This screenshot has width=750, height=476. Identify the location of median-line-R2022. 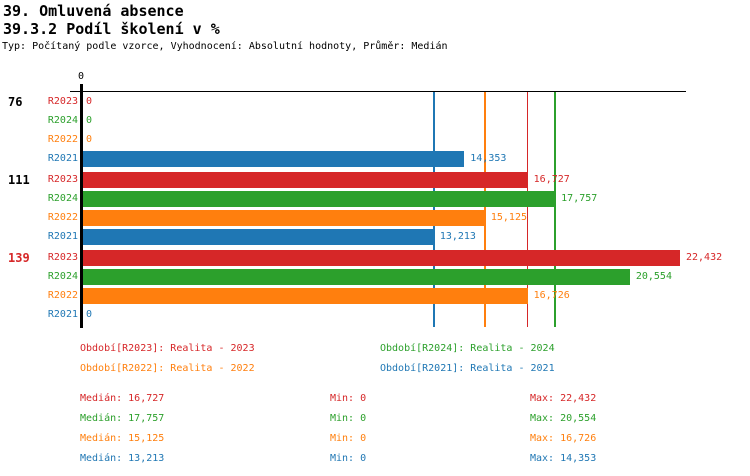
(485, 209).